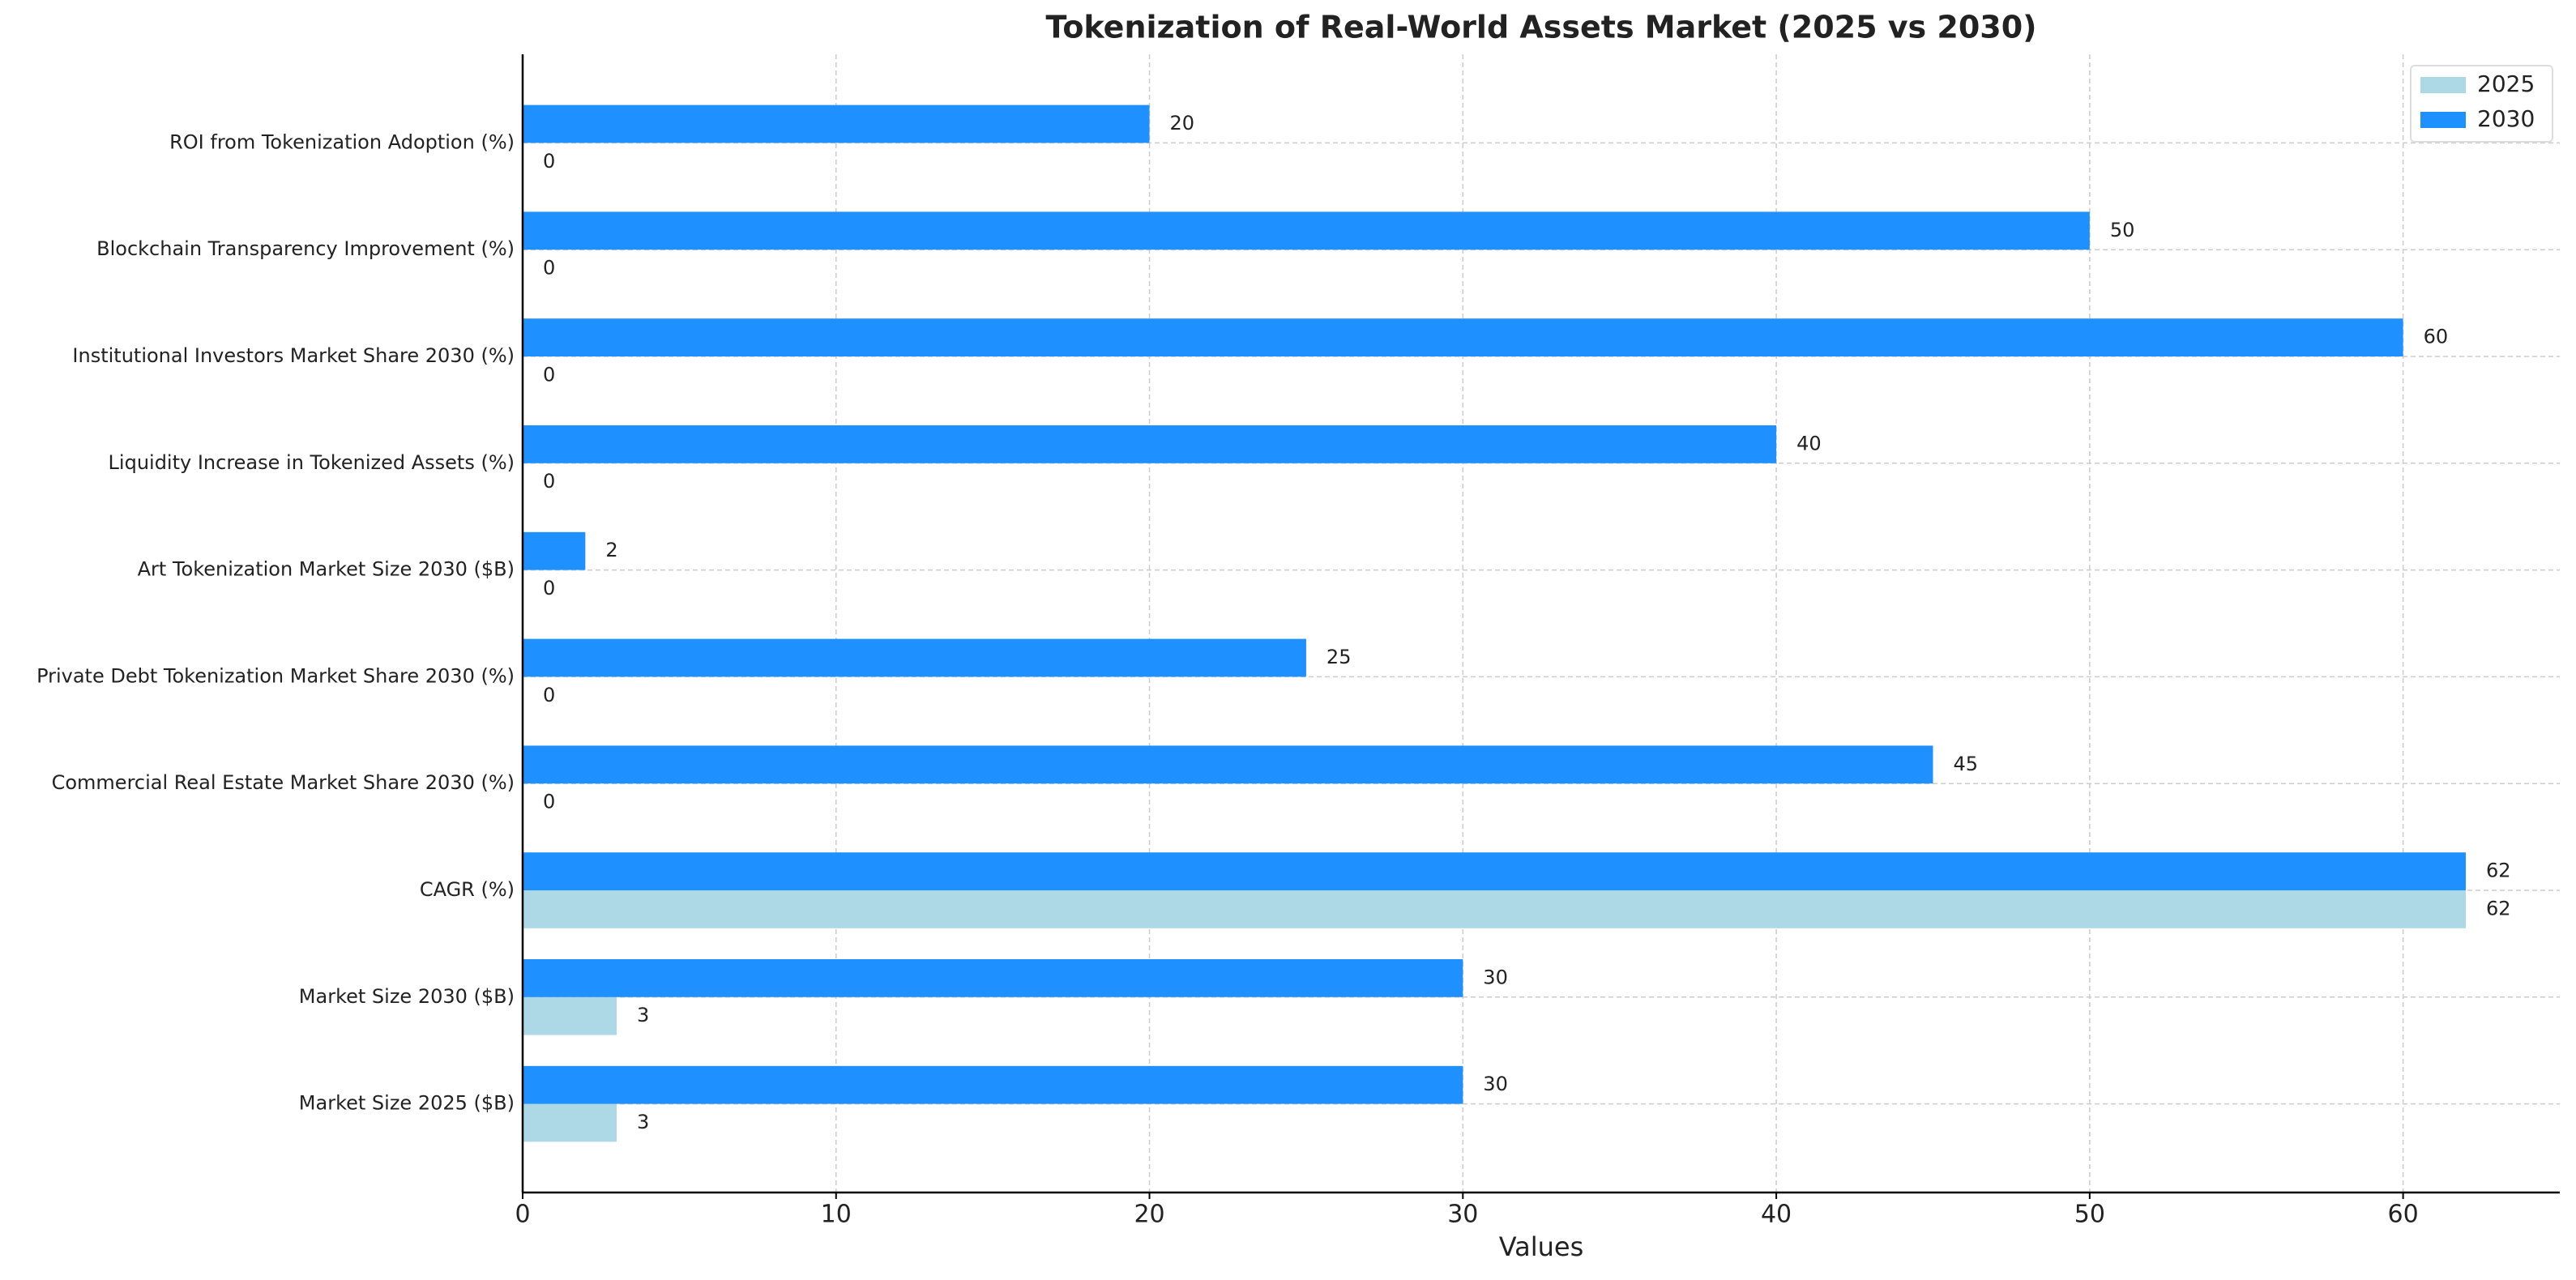 The height and width of the screenshot is (1280, 2576). Describe the element at coordinates (2436, 337) in the screenshot. I see `data-label: 60` at that location.